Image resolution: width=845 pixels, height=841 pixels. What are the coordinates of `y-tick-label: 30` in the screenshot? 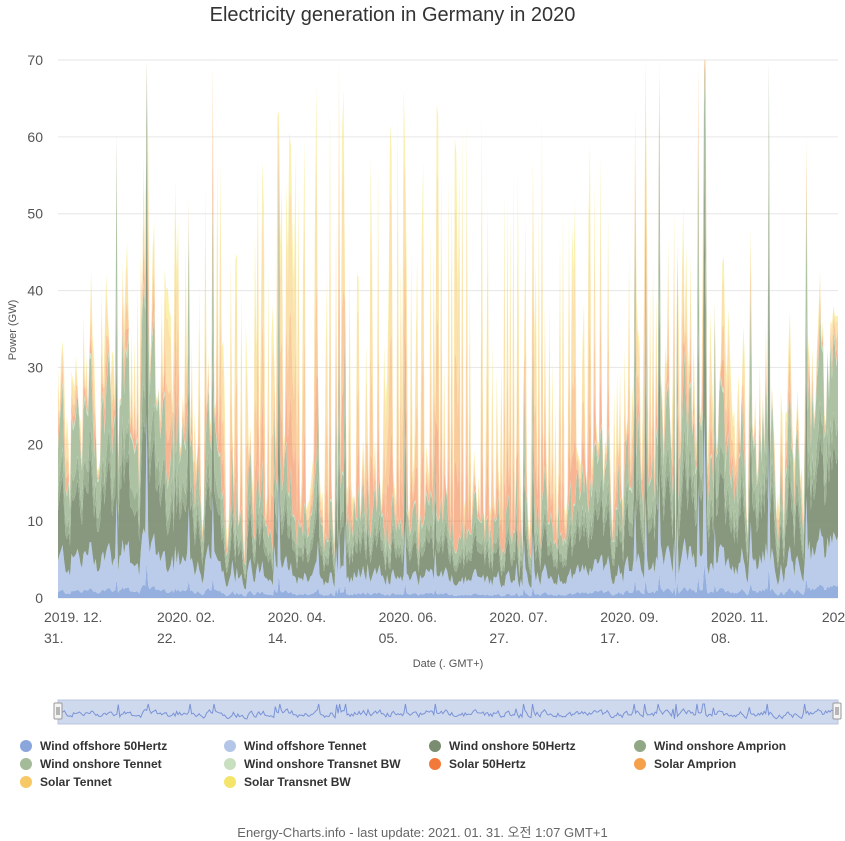 It's located at (35, 367).